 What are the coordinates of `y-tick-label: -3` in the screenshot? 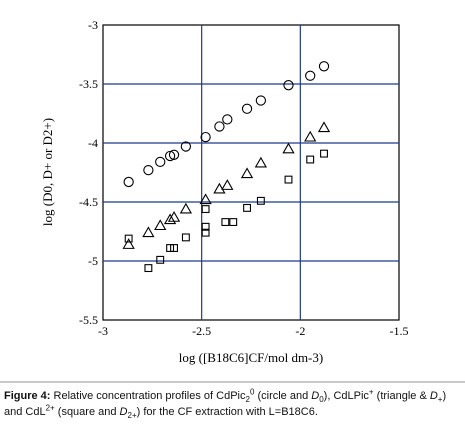 It's located at (93, 25).